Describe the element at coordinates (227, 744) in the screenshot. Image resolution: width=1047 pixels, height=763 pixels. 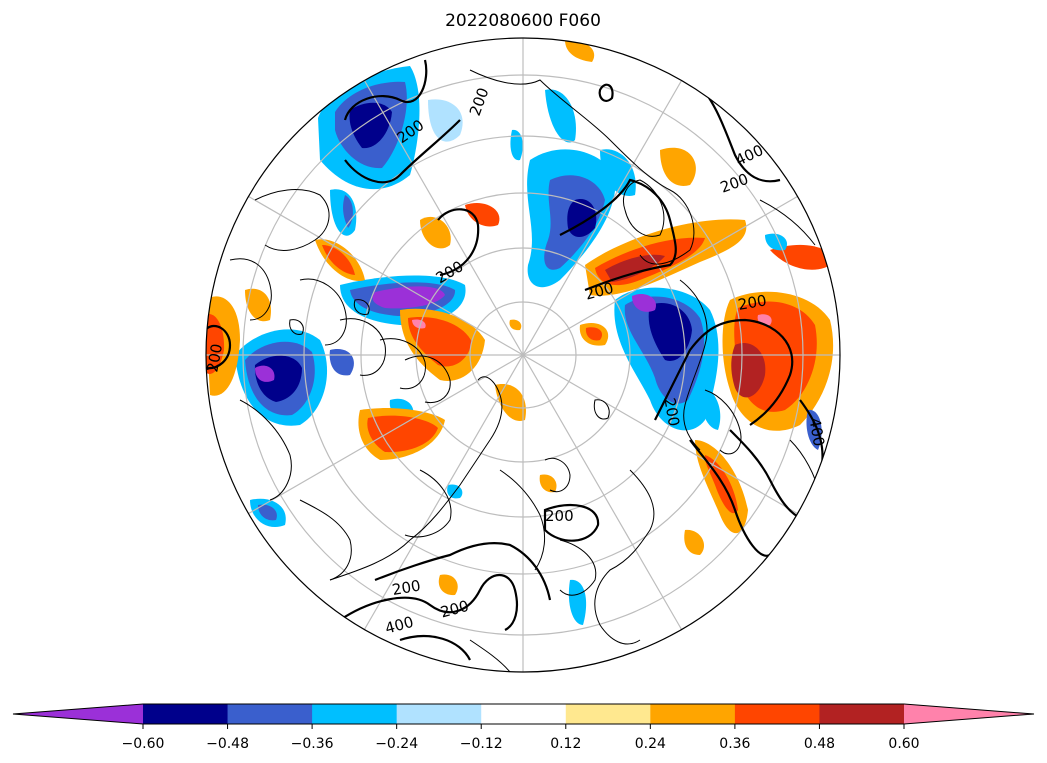
I see `colorbar-tick-label: −0.48` at that location.